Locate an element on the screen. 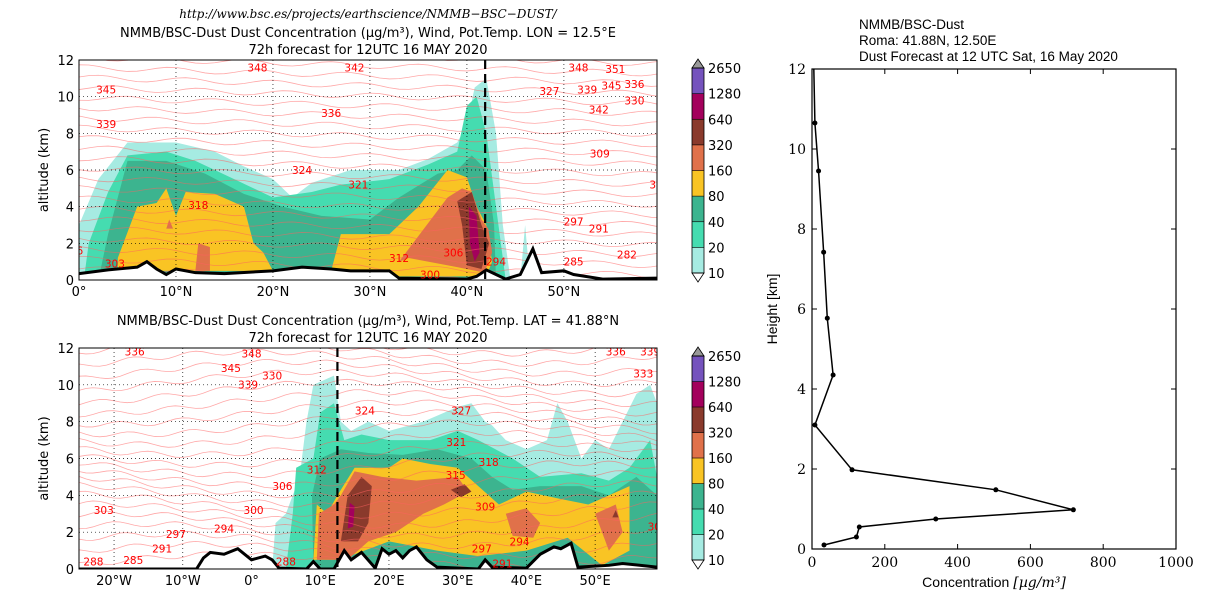  isentrope-label: 309 is located at coordinates (485, 507).